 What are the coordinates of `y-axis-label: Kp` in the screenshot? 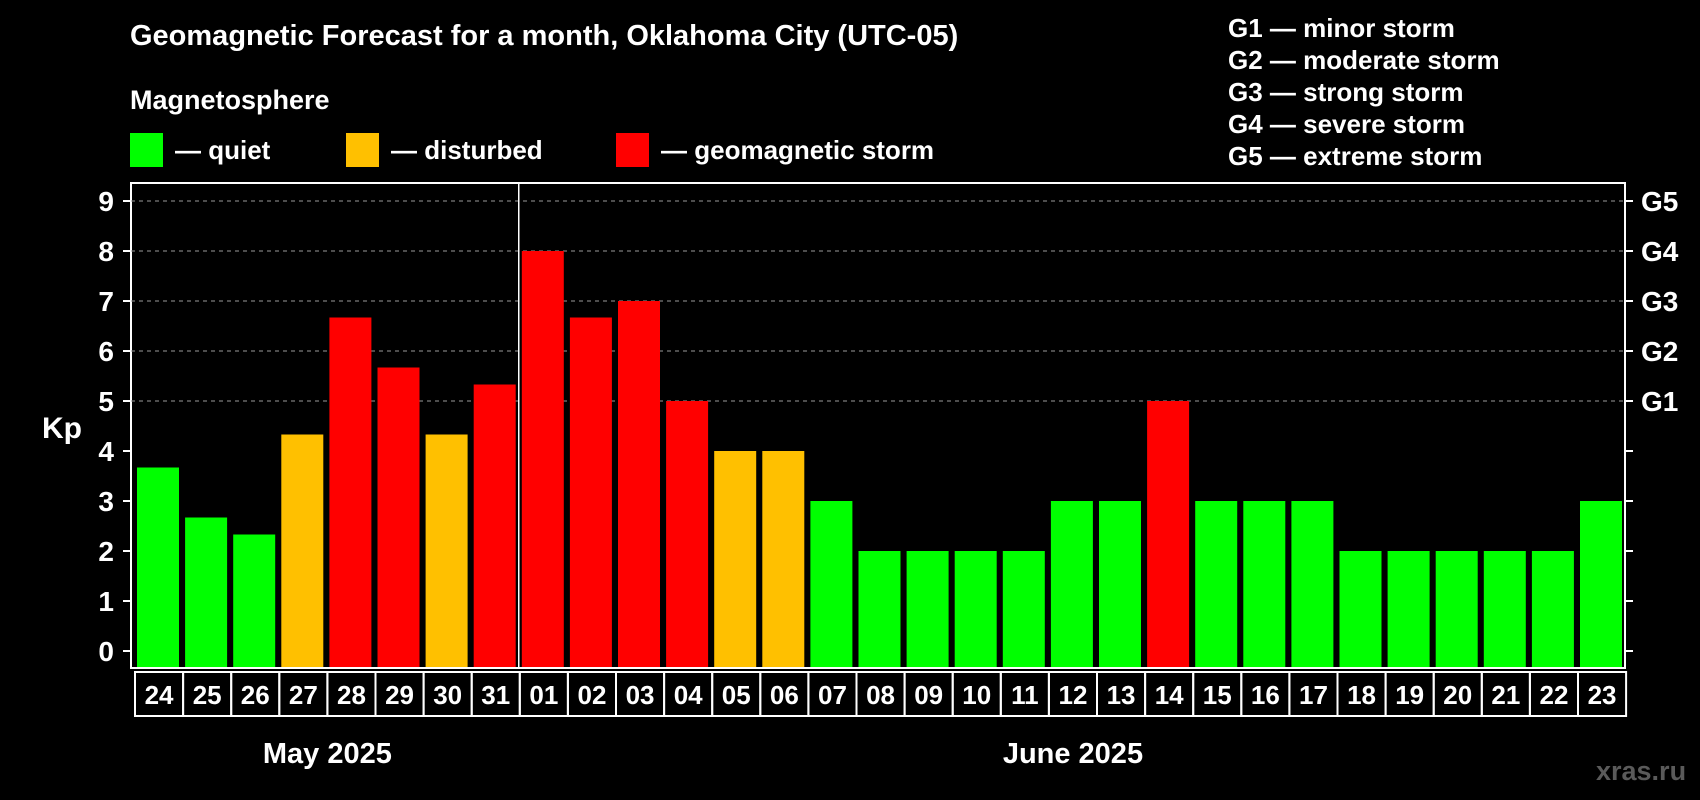 It's located at (62, 428).